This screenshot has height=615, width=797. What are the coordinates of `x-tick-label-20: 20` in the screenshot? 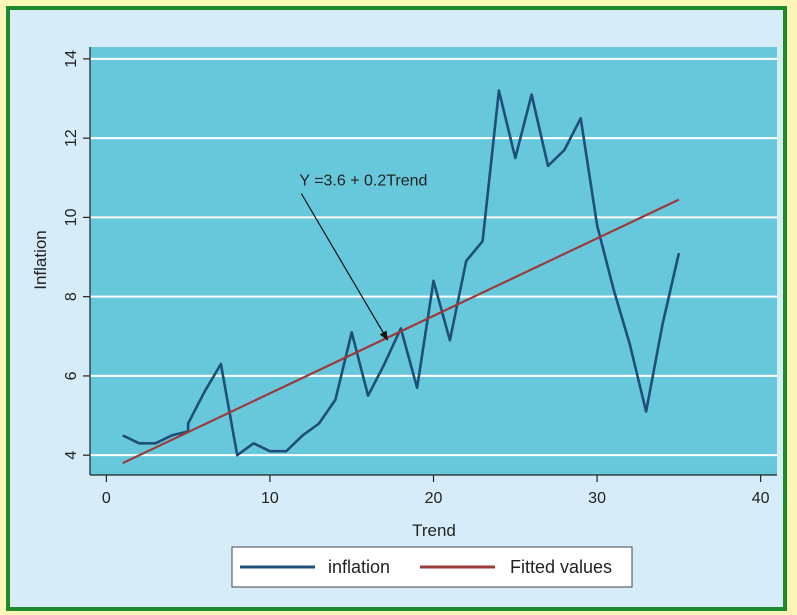 It's located at (434, 498).